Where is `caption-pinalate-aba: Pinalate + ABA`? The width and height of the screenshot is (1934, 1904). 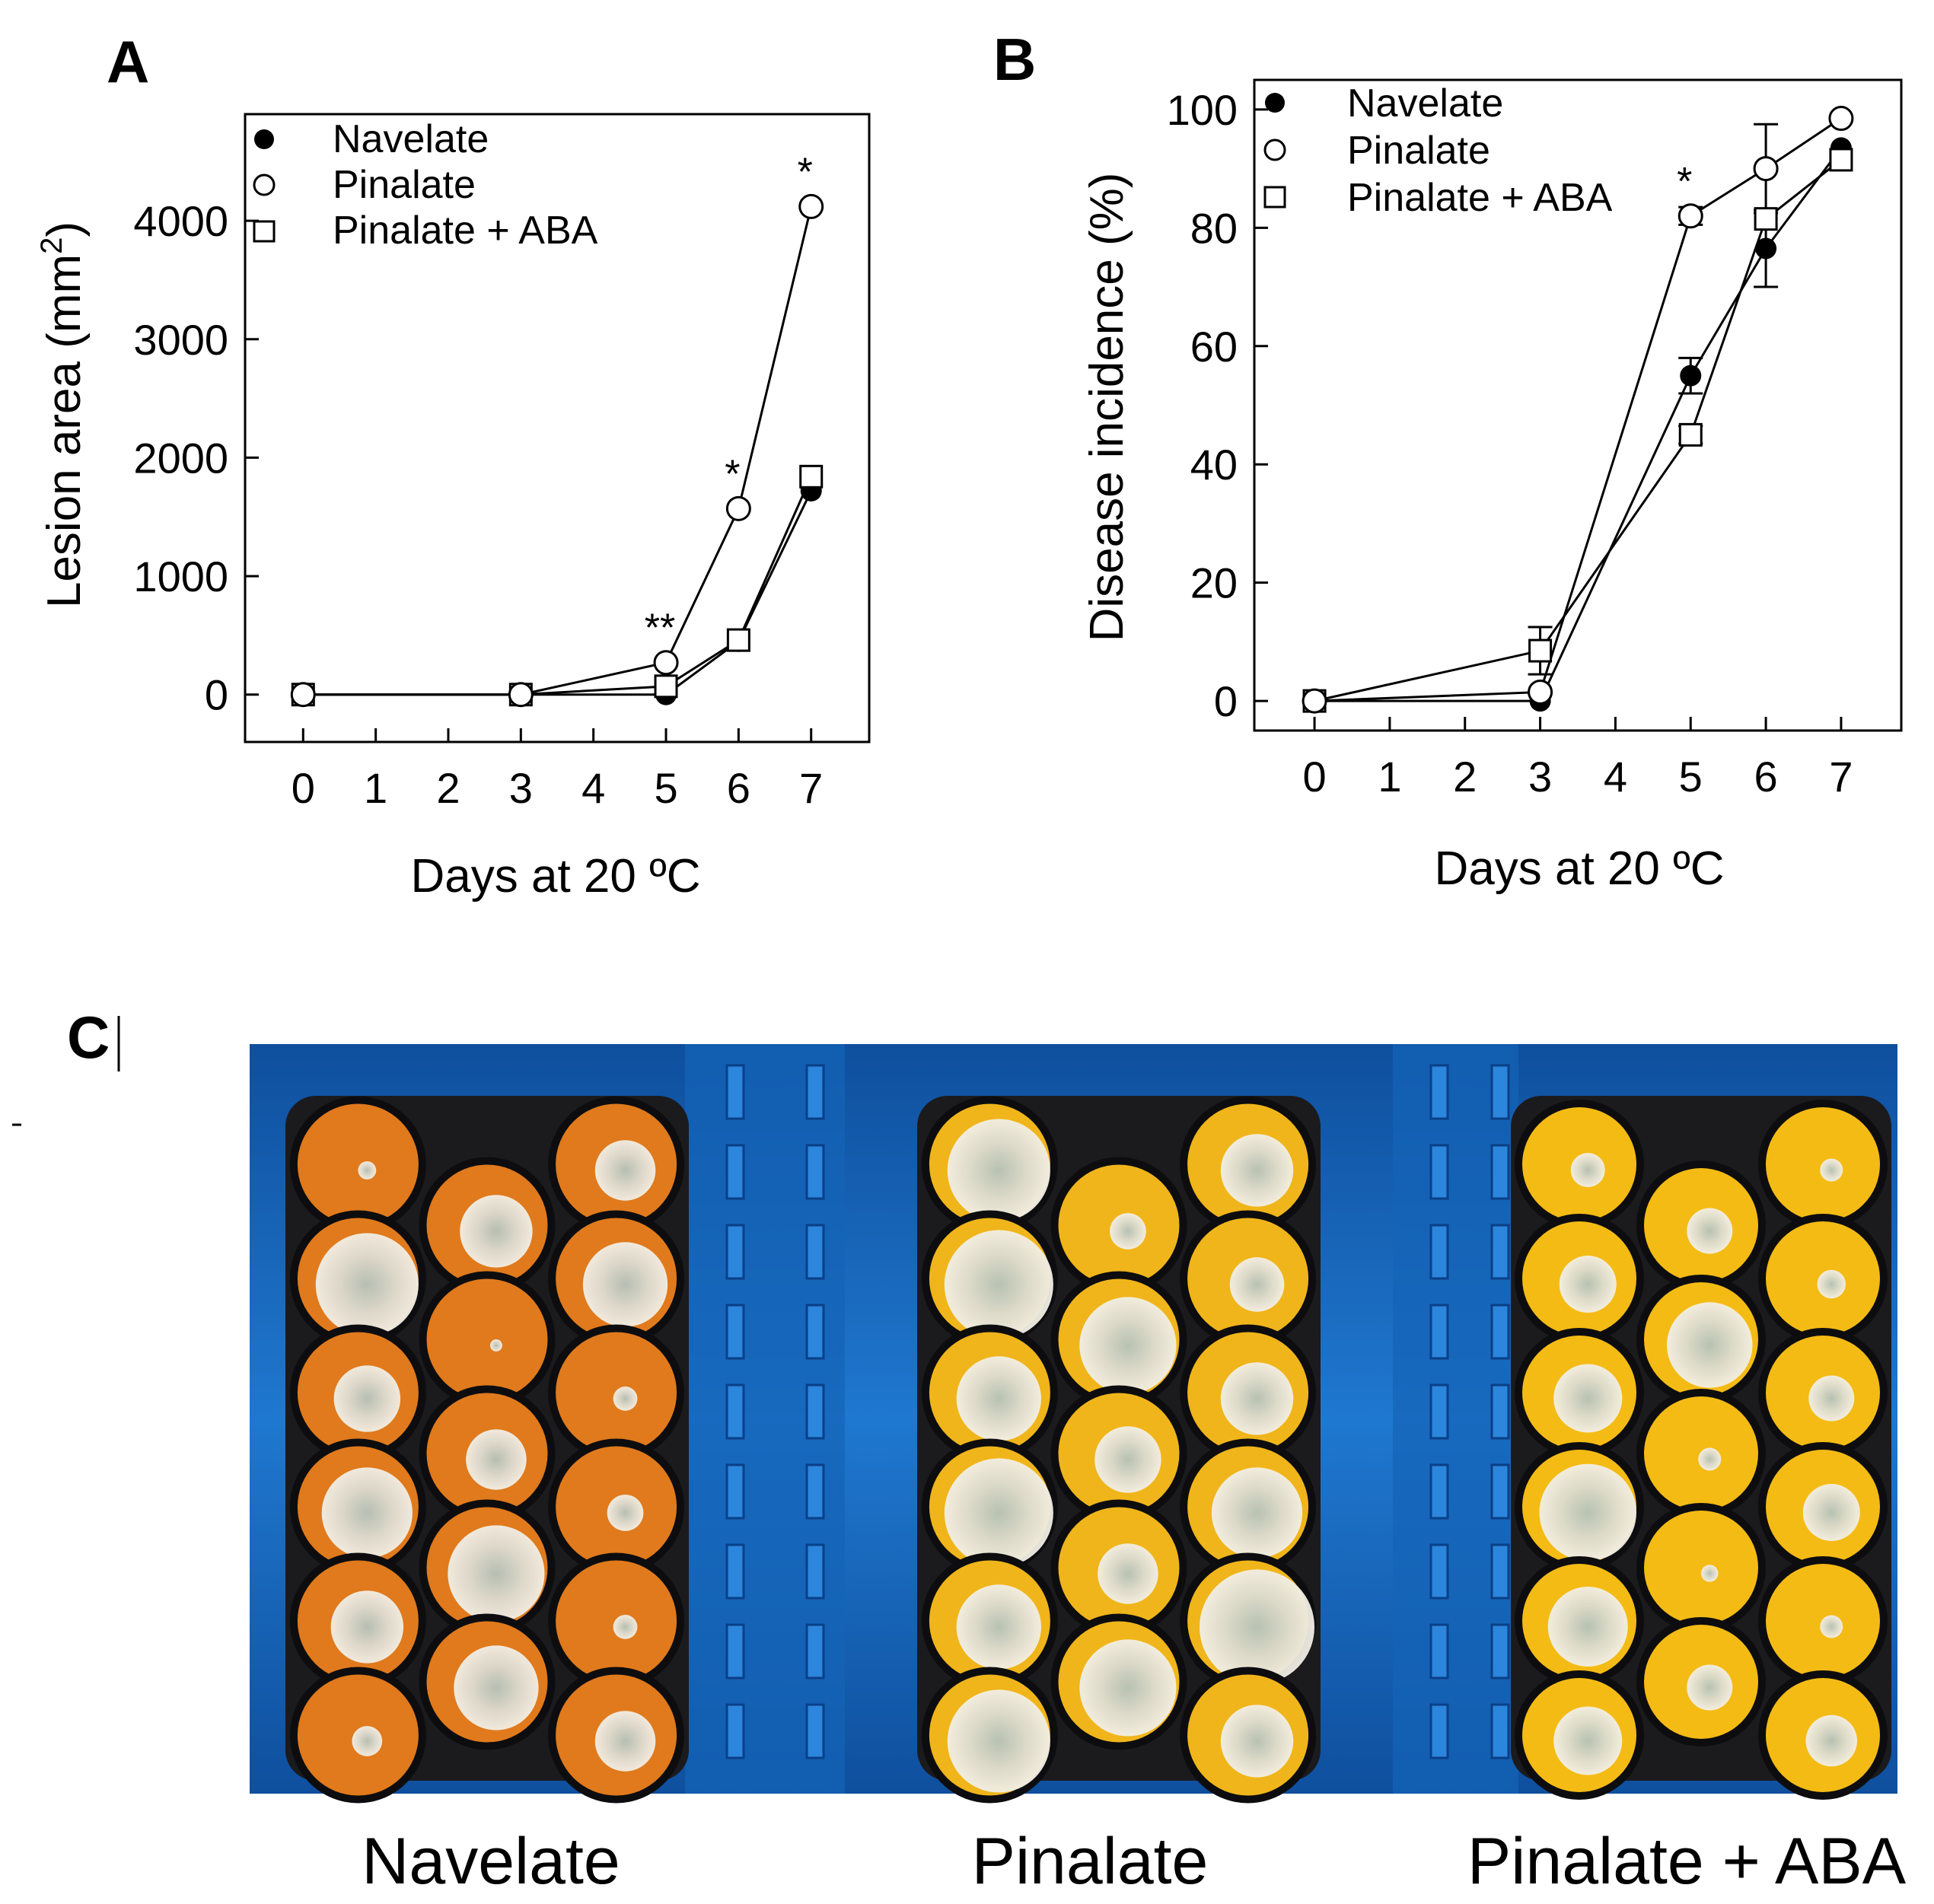 caption-pinalate-aba: Pinalate + ABA is located at coordinates (1687, 1861).